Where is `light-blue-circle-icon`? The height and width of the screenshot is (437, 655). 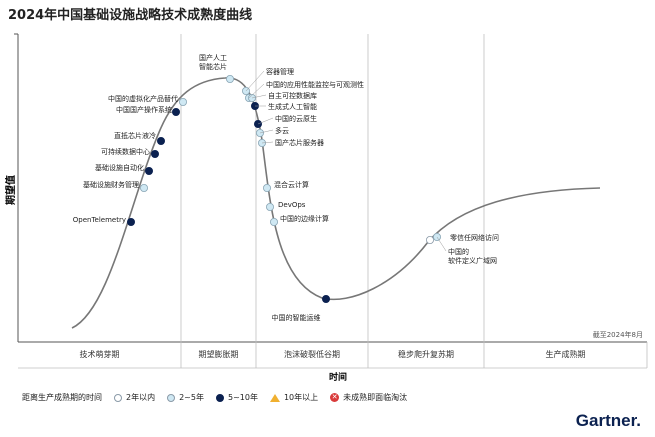 light-blue-circle-icon is located at coordinates (171, 397).